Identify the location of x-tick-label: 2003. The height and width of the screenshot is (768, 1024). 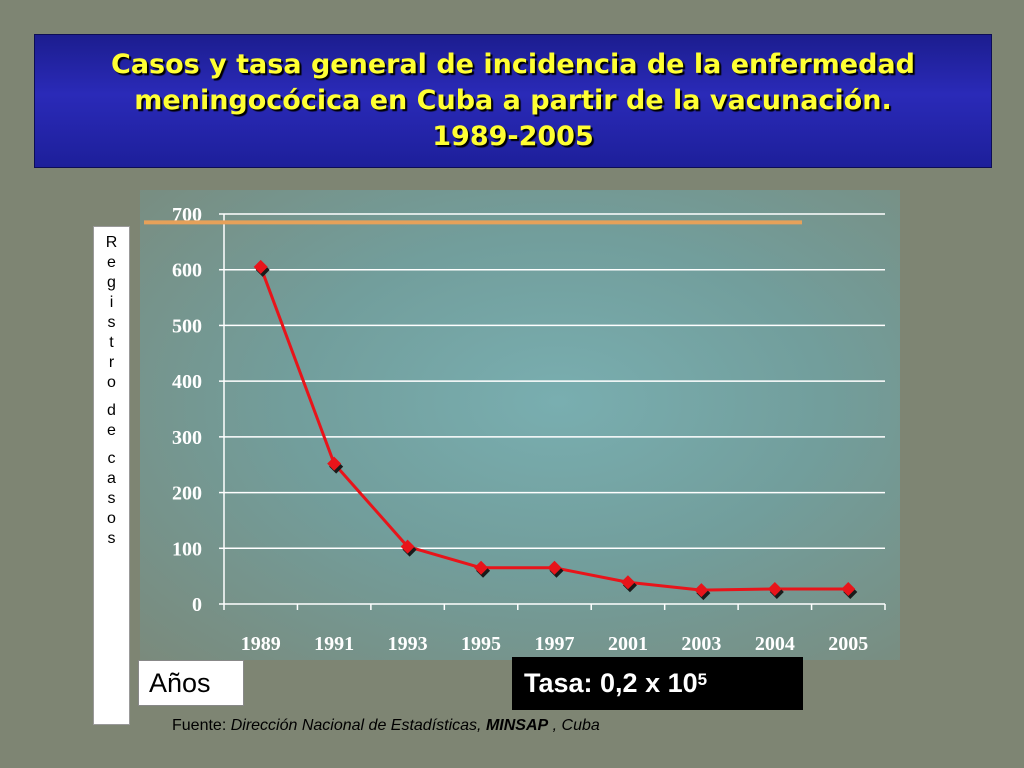
(701, 644).